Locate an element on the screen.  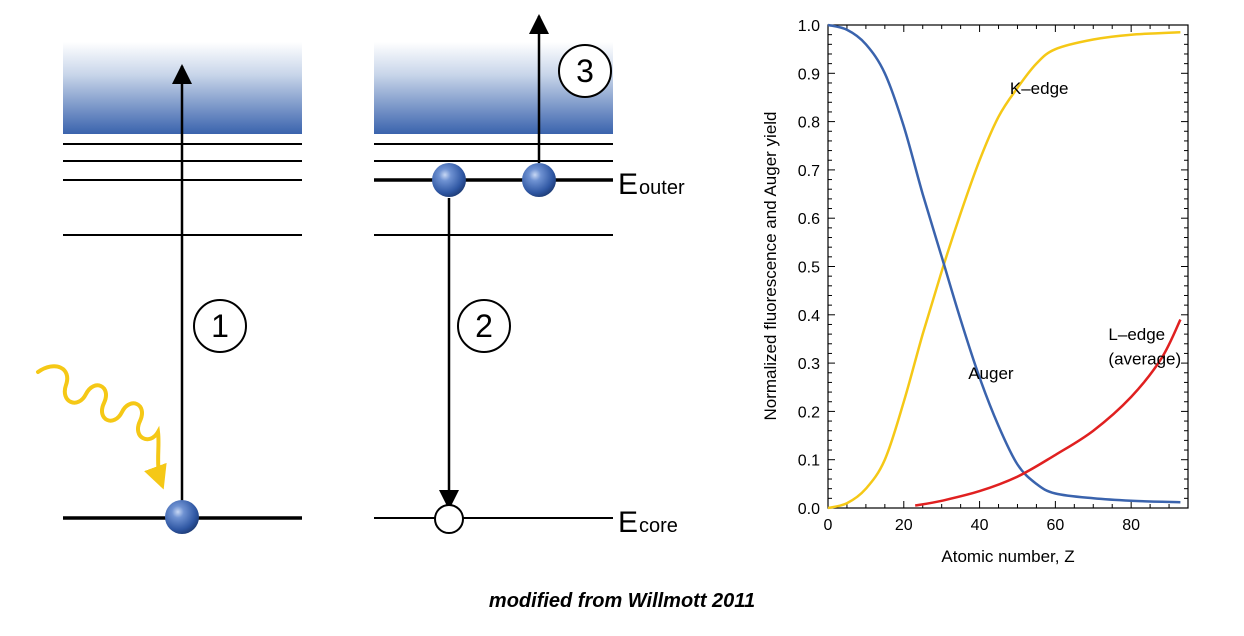
e-core-label: Ecore is located at coordinates (648, 522).